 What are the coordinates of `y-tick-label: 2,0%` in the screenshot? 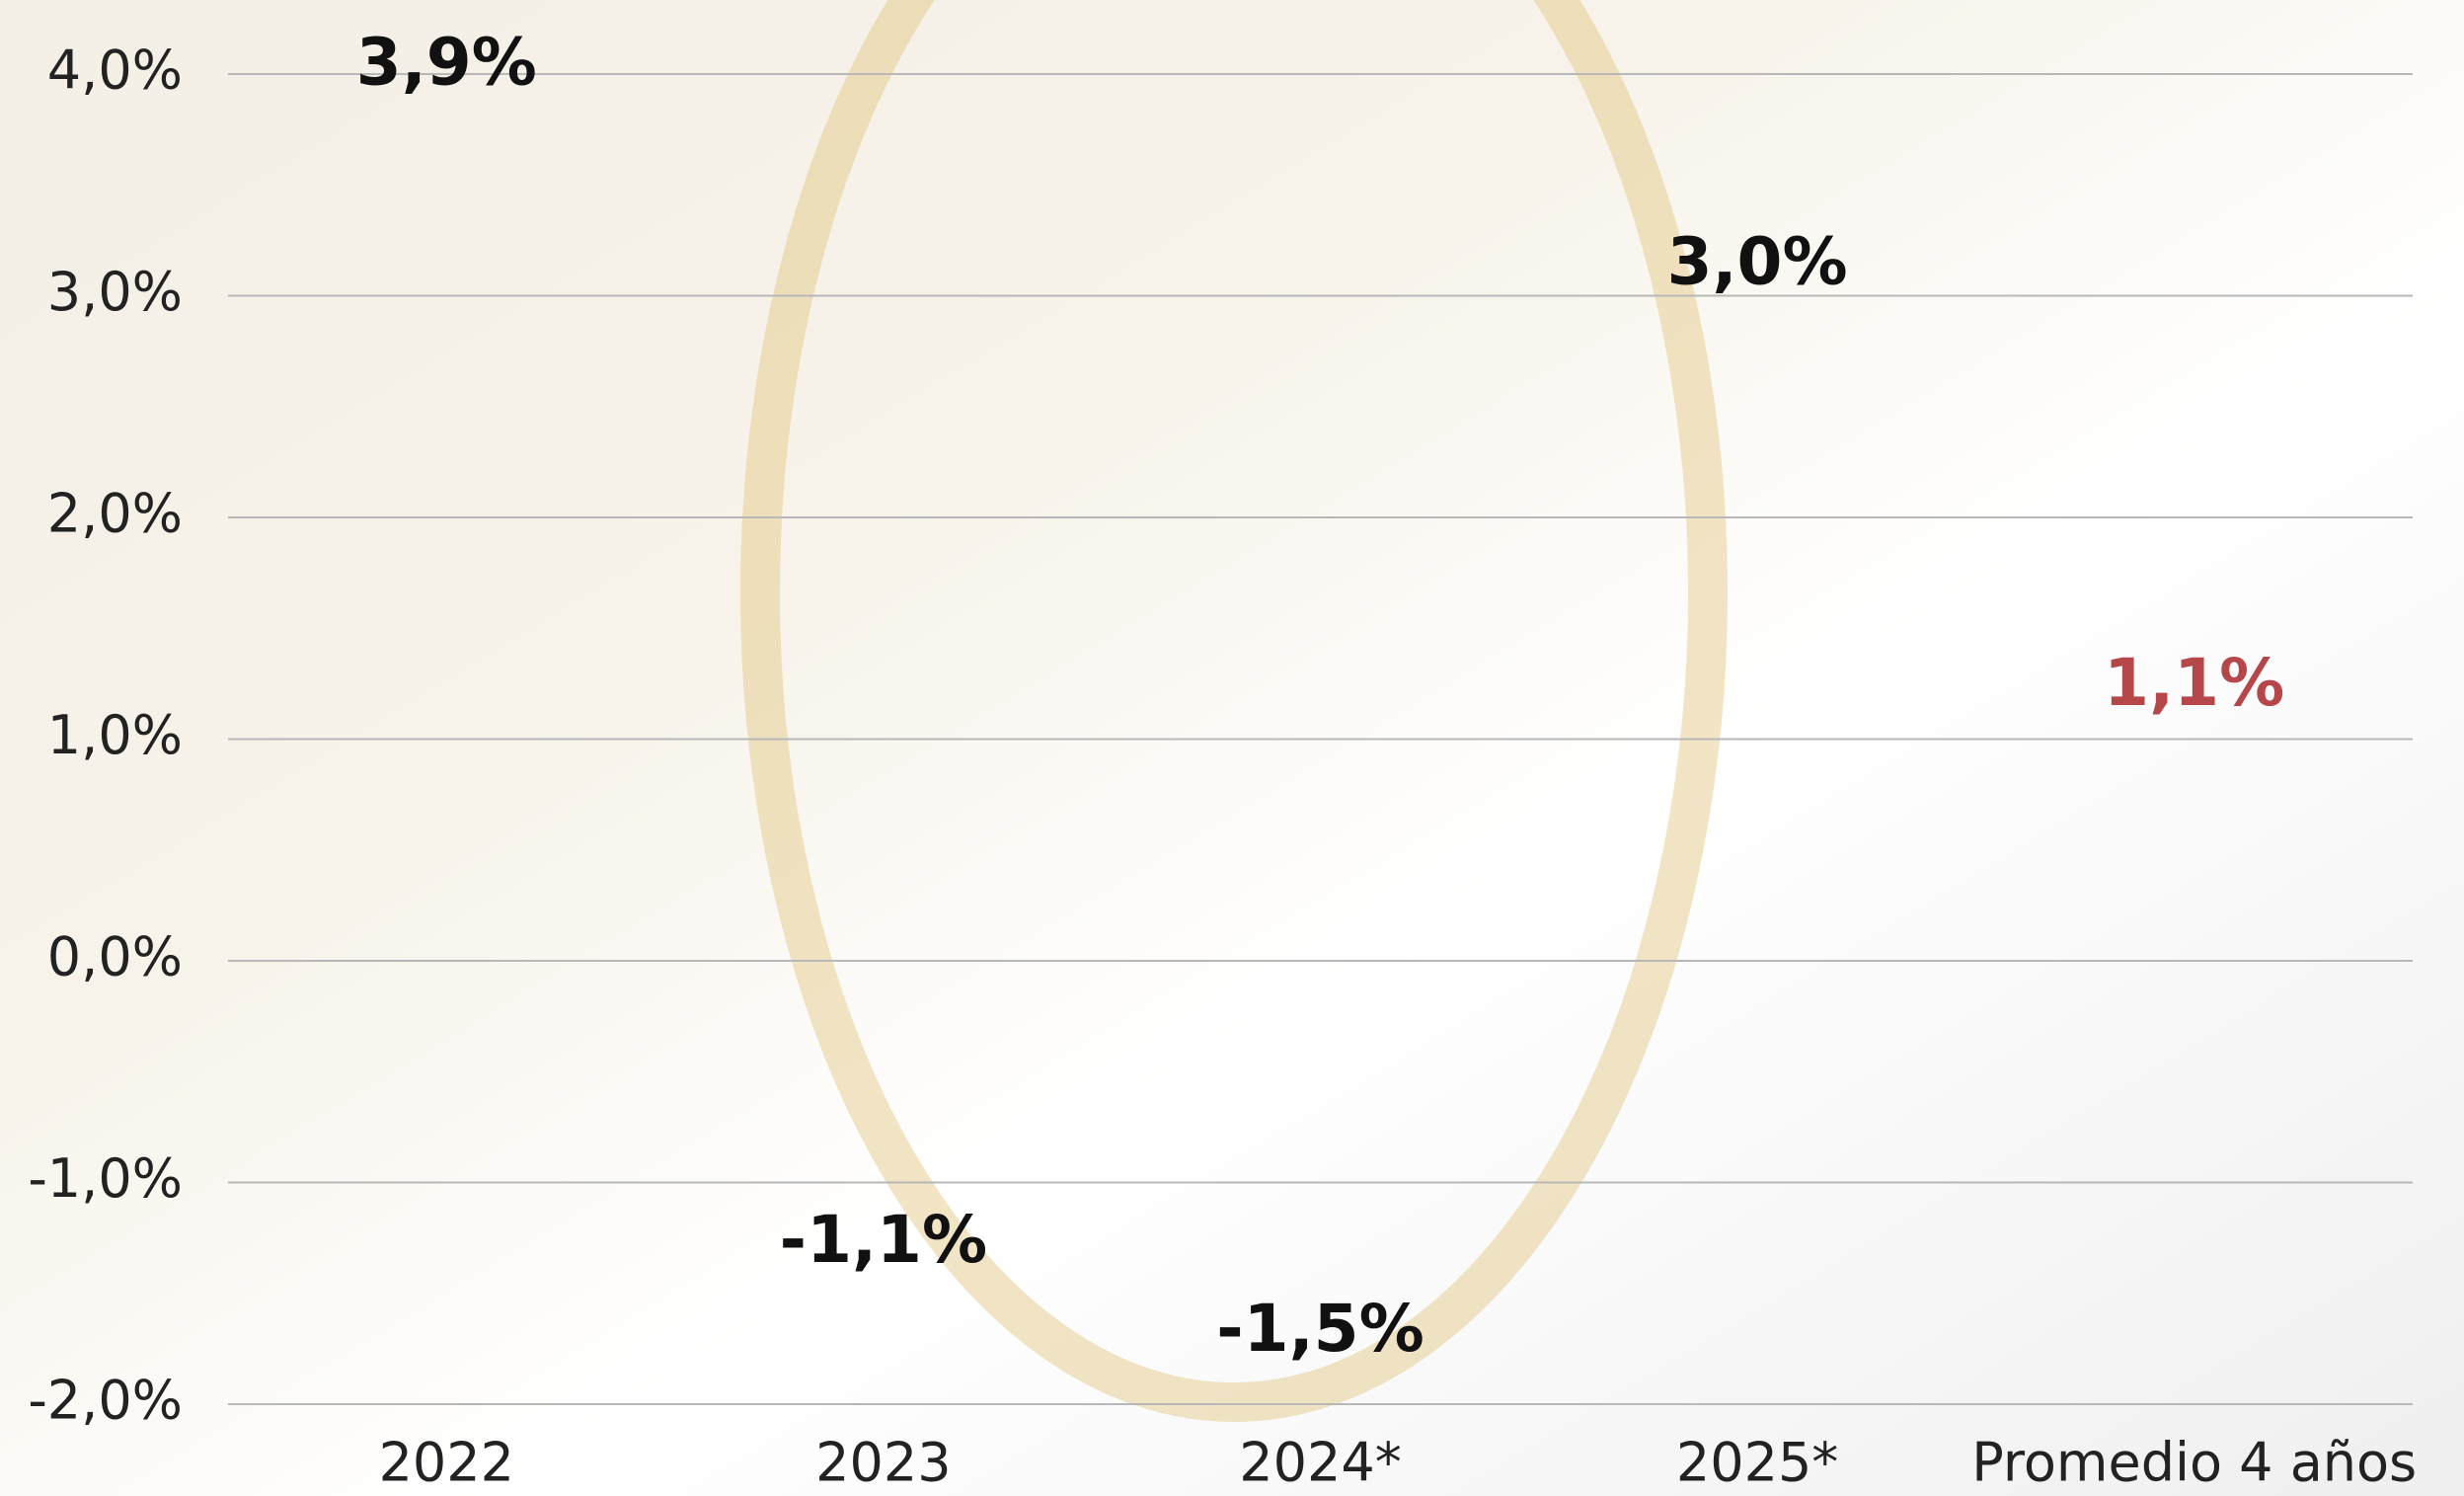 It's located at (115, 514).